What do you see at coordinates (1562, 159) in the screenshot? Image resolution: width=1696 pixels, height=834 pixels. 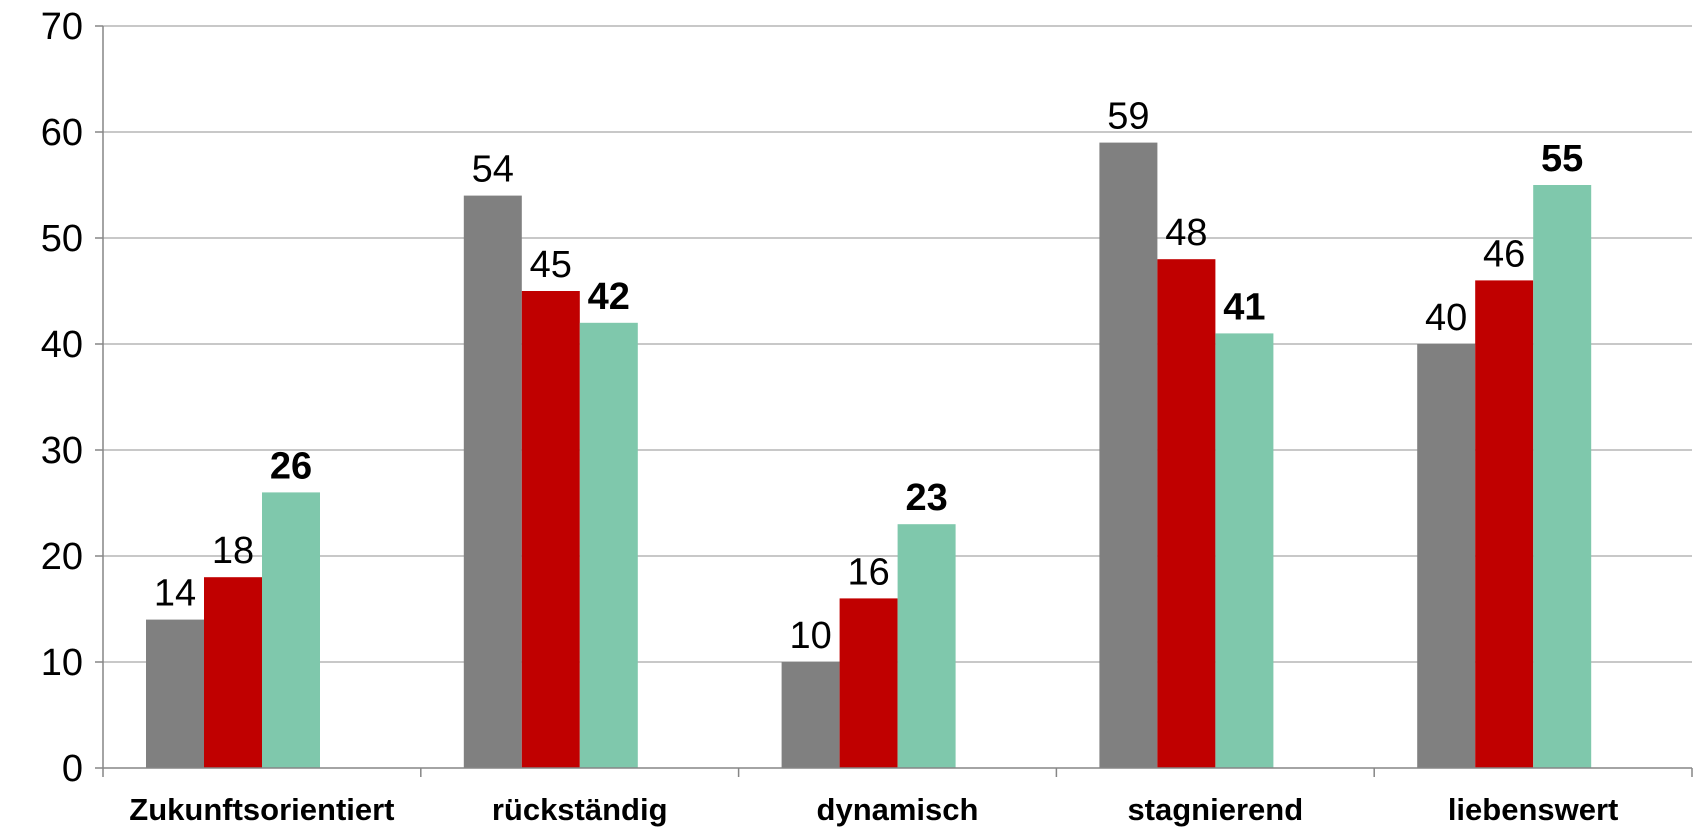 I see `data-label: 55` at bounding box center [1562, 159].